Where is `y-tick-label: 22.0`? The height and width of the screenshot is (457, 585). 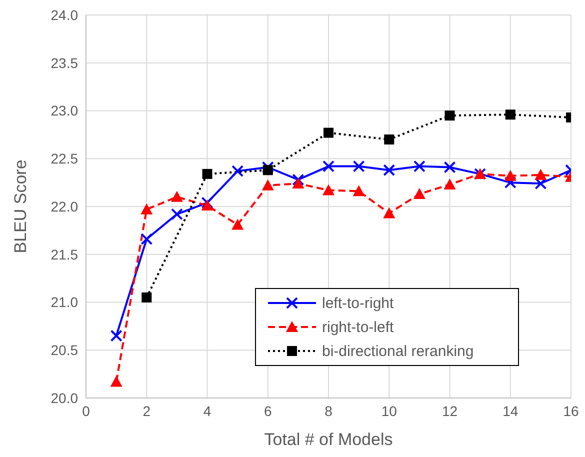
y-tick-label: 22.0 is located at coordinates (64, 206).